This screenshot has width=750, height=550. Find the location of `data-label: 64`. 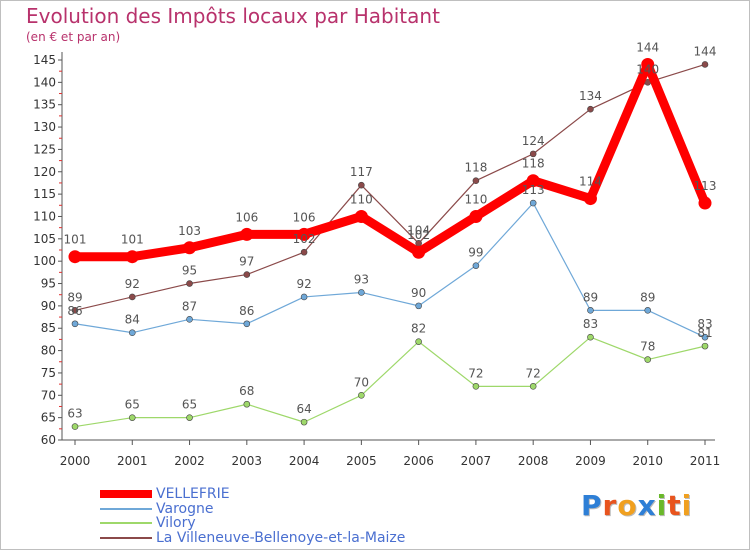

data-label: 64 is located at coordinates (303, 409).